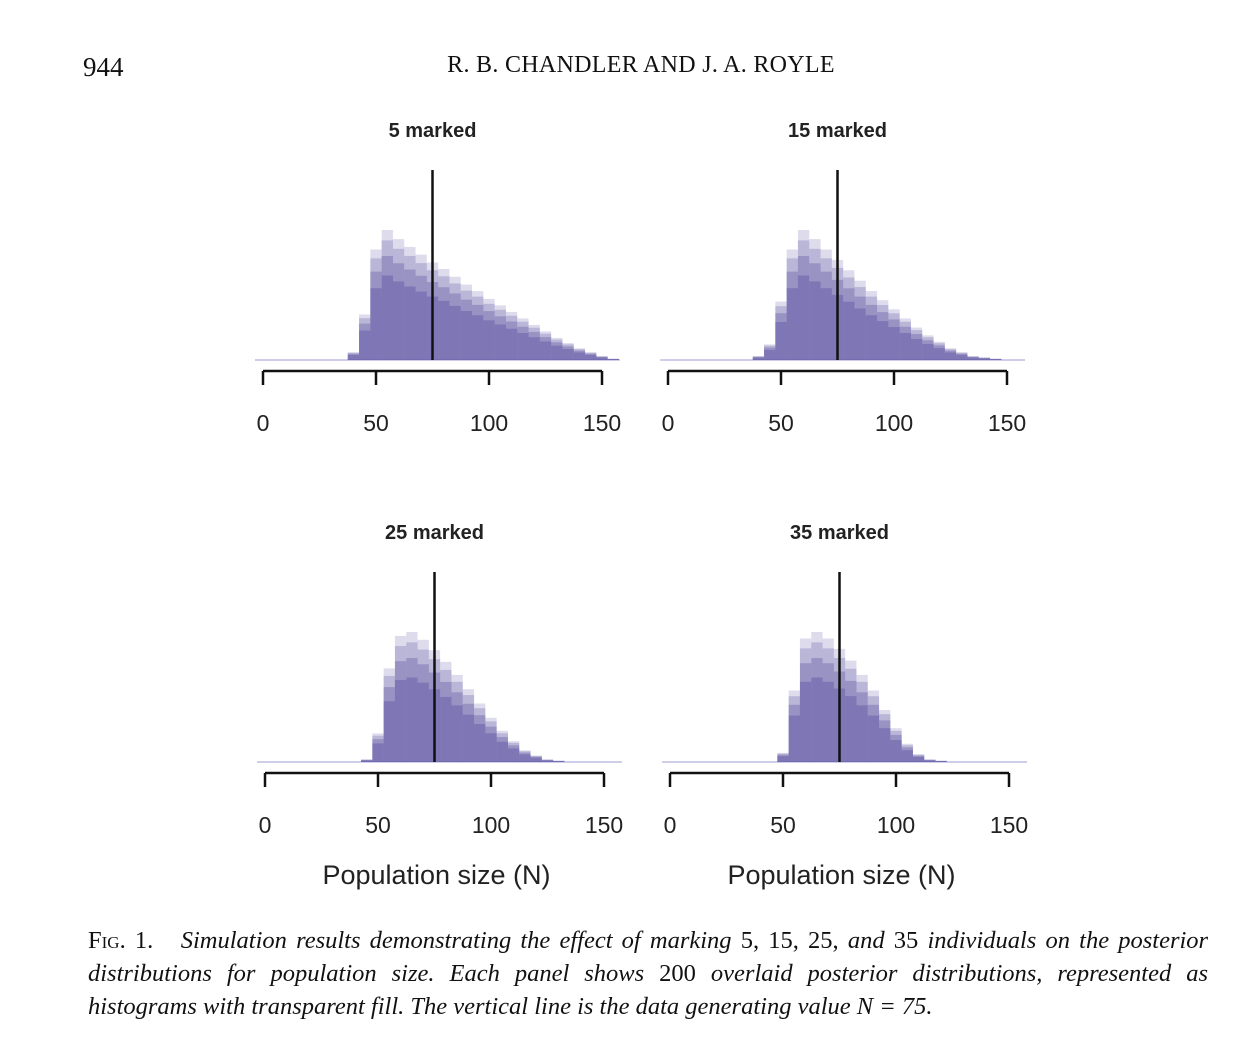 This screenshot has height=1046, width=1242. Describe the element at coordinates (434, 533) in the screenshot. I see `panel-title: 25 marked` at that location.